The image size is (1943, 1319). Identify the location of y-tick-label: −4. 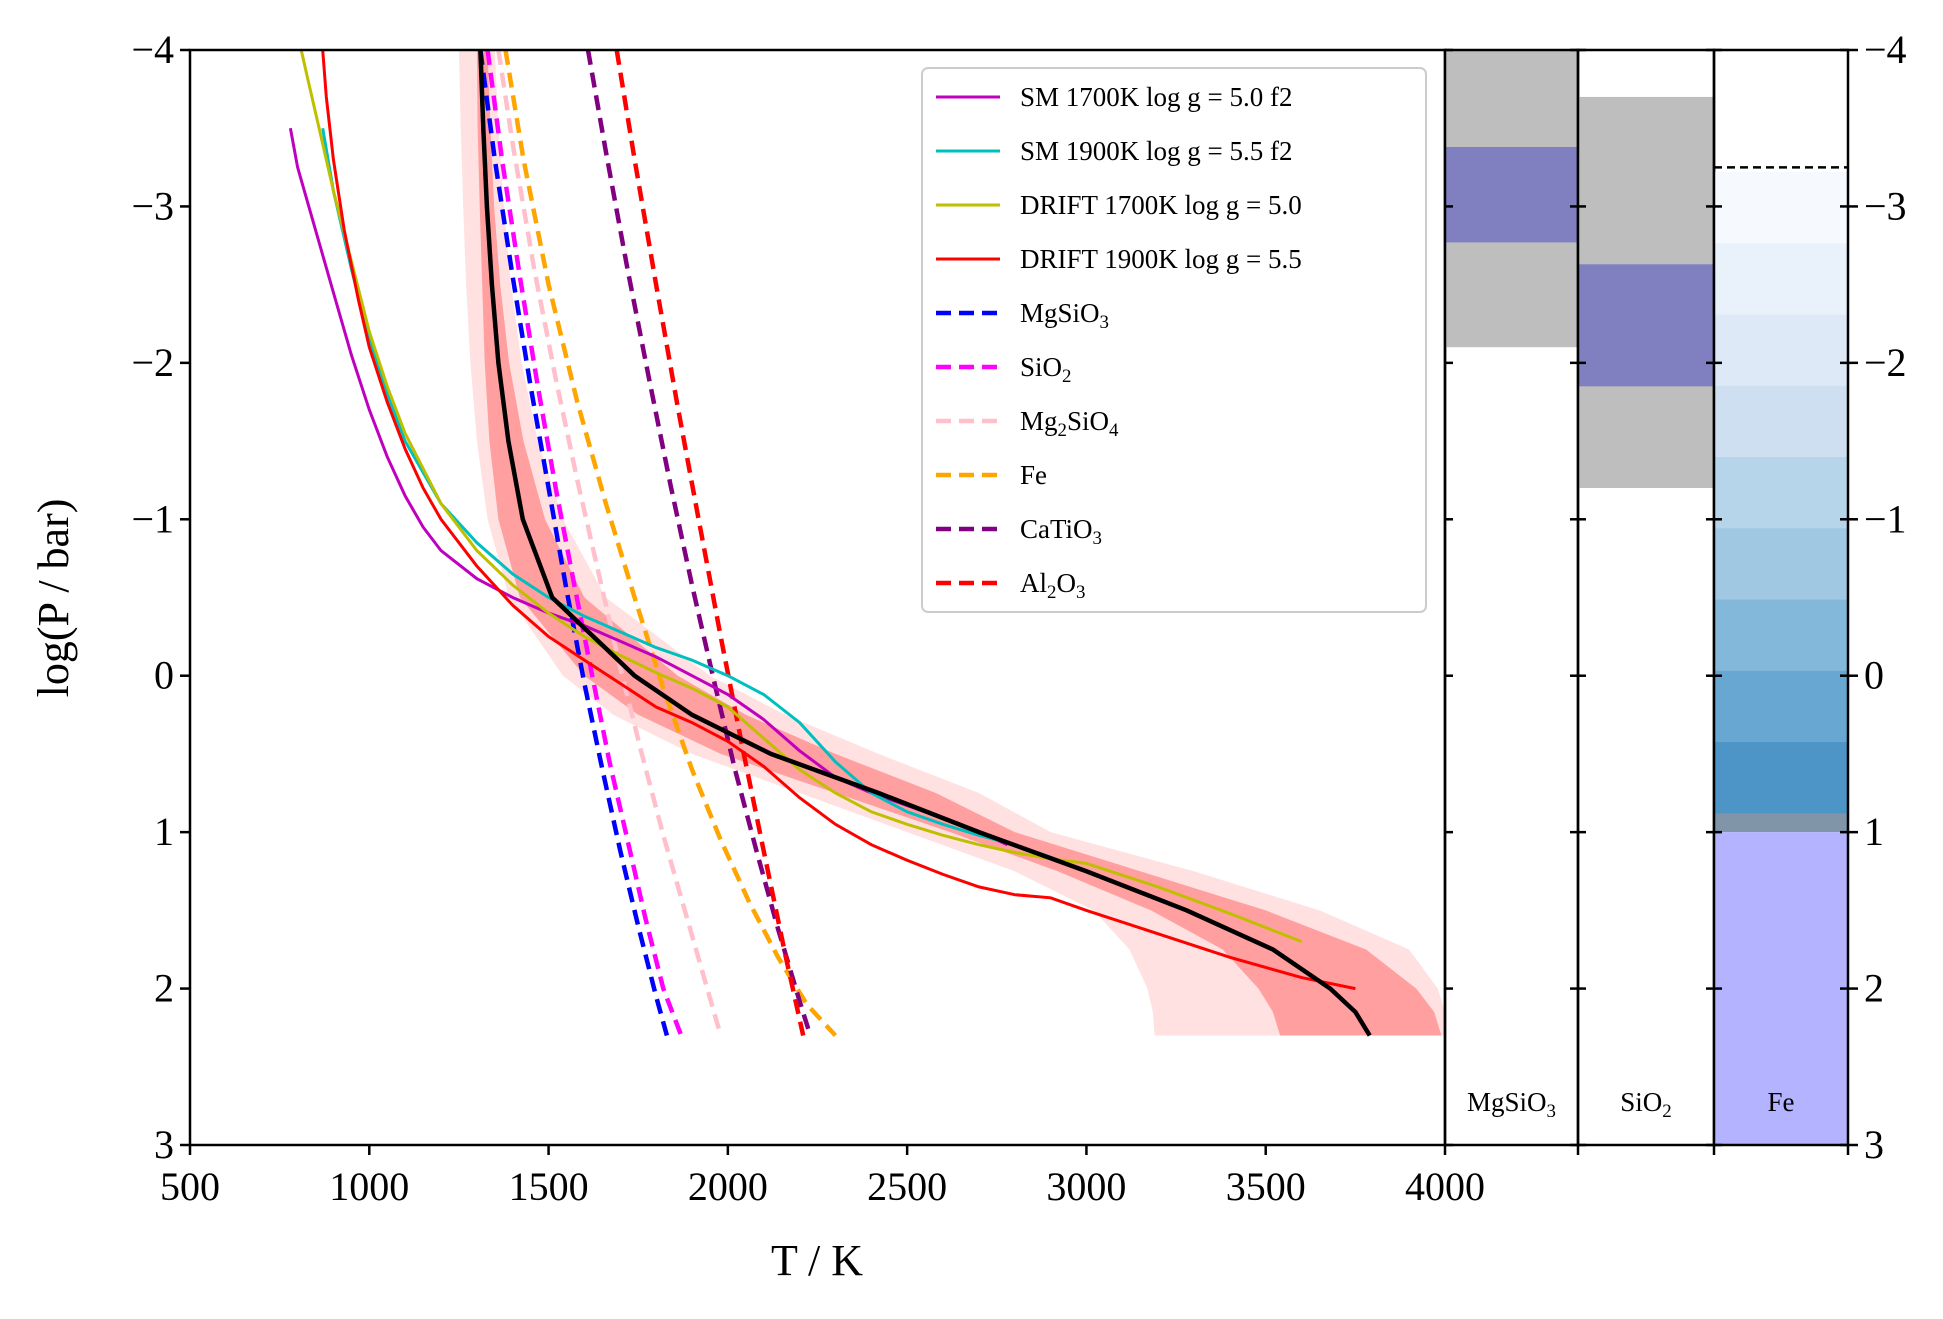
(152, 49).